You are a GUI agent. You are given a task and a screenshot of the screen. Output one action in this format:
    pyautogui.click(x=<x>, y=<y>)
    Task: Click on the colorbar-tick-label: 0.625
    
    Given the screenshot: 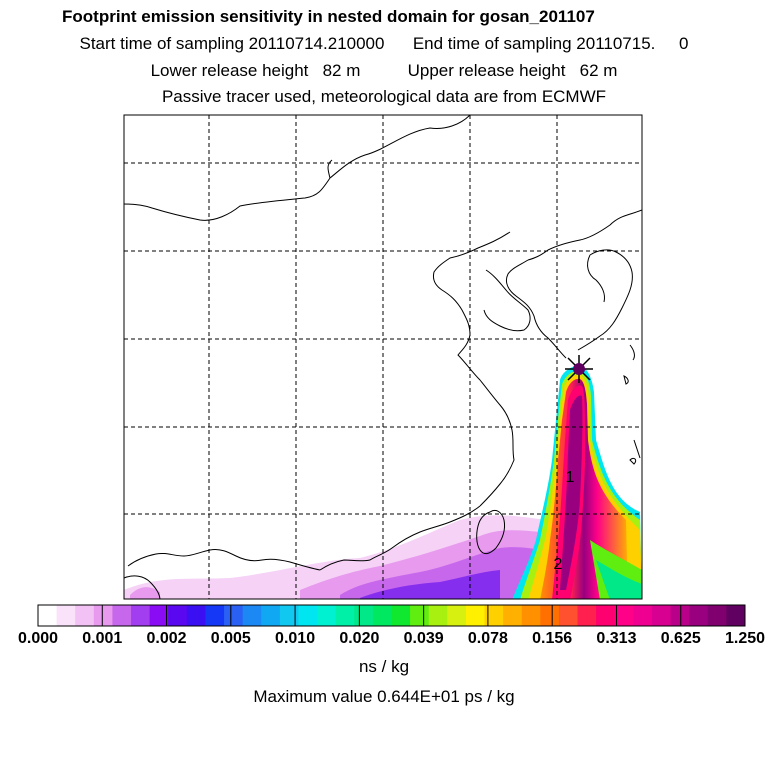 What is the action you would take?
    pyautogui.click(x=680, y=638)
    